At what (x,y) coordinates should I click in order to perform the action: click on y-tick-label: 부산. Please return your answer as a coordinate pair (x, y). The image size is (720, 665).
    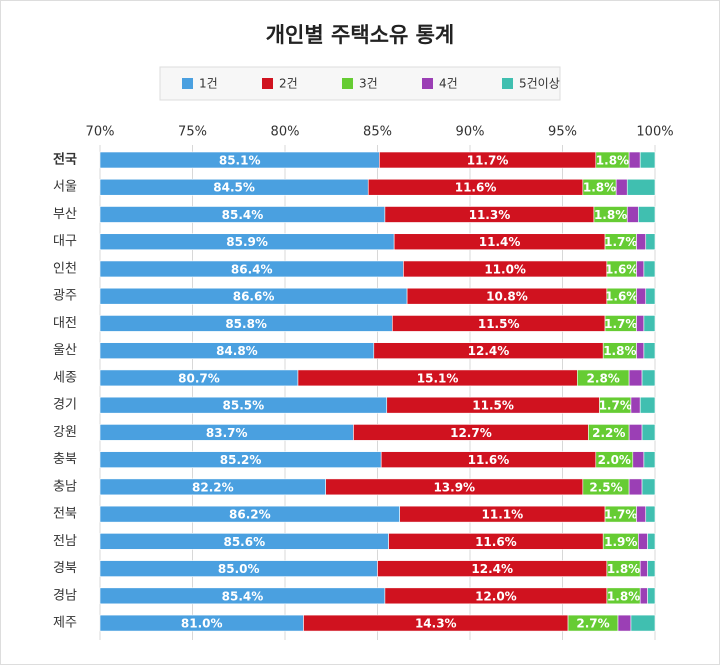
    Looking at the image, I should click on (65, 214).